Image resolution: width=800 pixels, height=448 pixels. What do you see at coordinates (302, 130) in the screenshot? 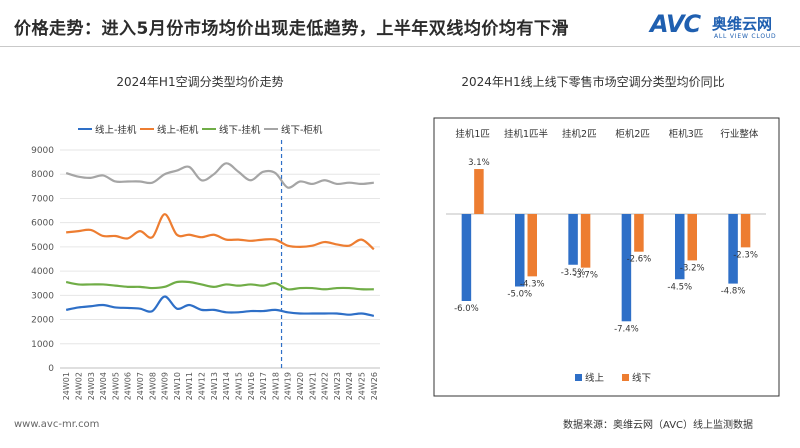
I see `legend-label: 线下-柜机` at bounding box center [302, 130].